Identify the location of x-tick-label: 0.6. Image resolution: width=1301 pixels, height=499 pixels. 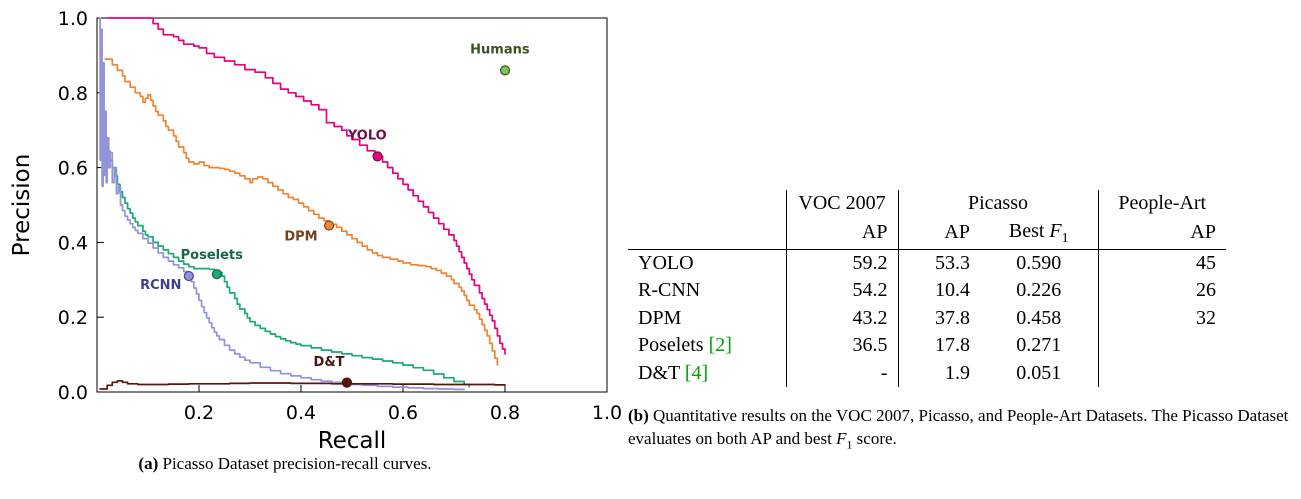
(403, 413).